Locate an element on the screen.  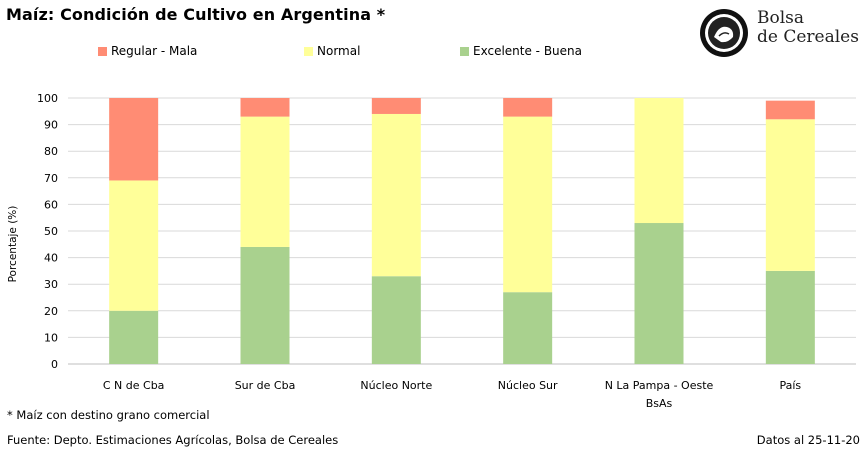
x-tick-label: Sur de Cba is located at coordinates (265, 385).